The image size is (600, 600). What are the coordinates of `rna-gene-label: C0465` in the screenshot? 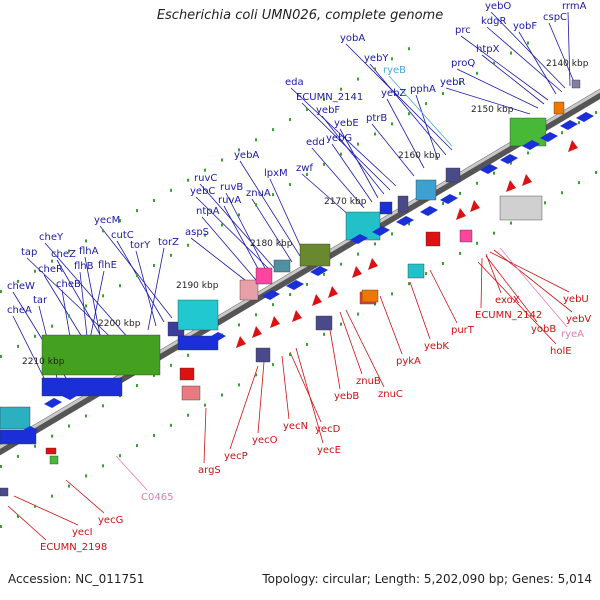 It's located at (157, 497).